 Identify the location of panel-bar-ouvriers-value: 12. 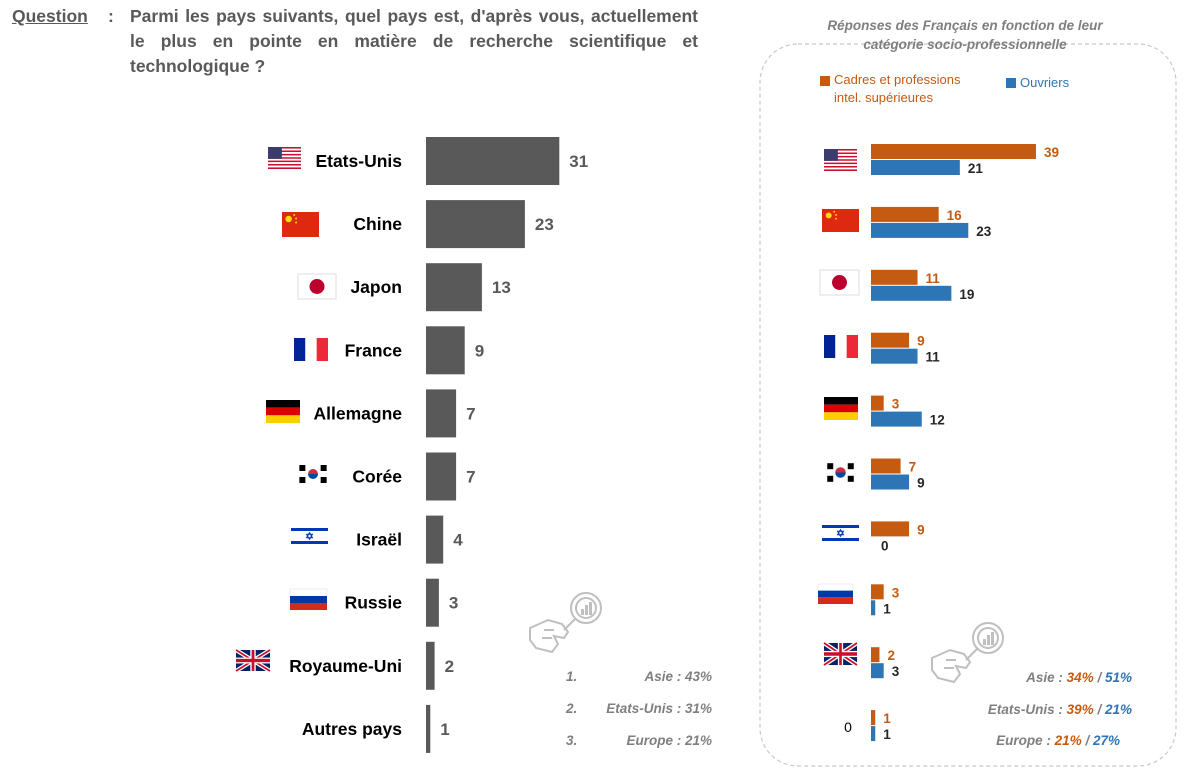
(937, 420).